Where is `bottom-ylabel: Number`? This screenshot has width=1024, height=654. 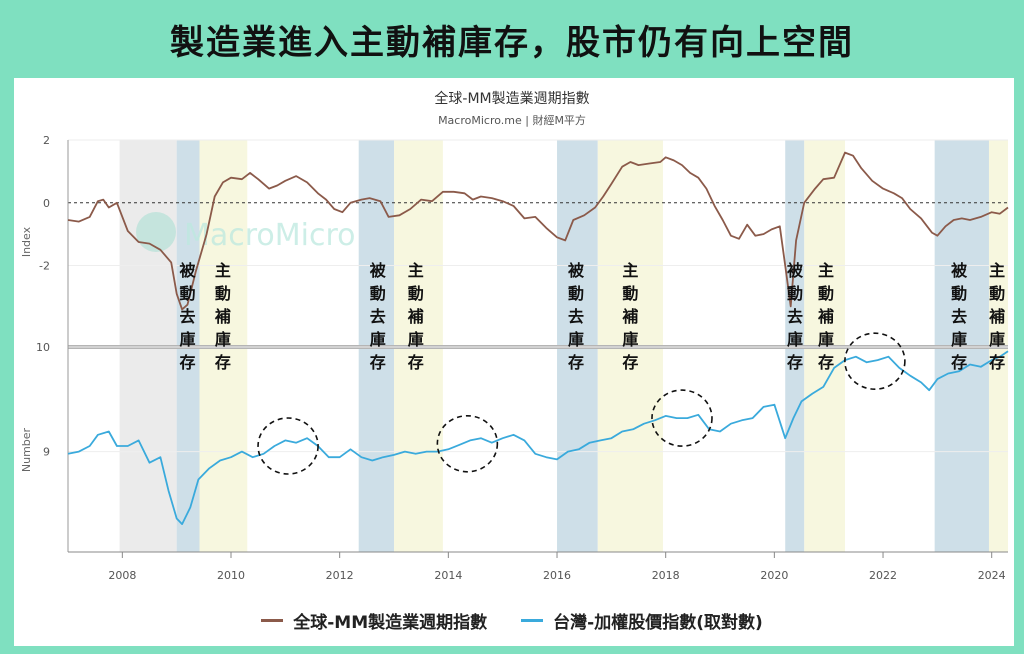
bottom-ylabel: Number is located at coordinates (26, 449).